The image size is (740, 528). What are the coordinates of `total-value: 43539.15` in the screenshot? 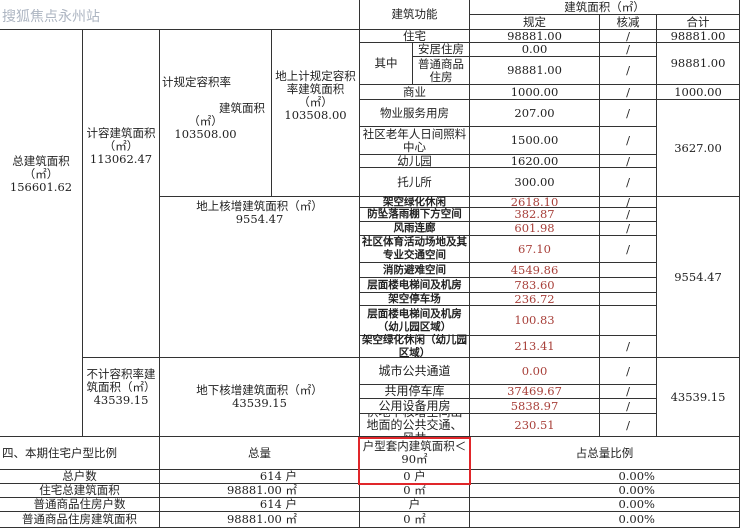 It's located at (698, 397).